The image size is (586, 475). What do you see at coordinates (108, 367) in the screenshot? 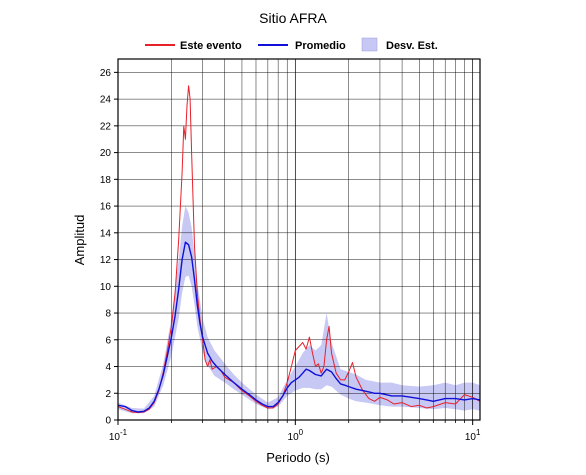
I see `y-tick-label: 4` at bounding box center [108, 367].